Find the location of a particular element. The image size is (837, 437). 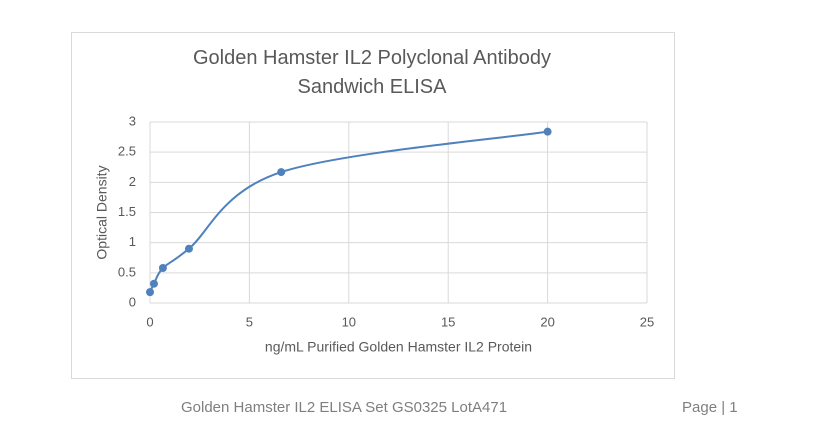

x-tick-label: 10 is located at coordinates (349, 321).